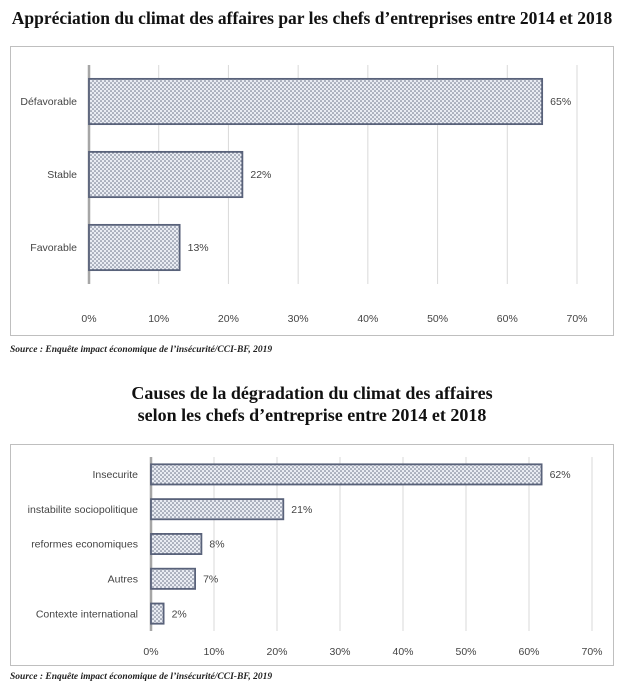  What do you see at coordinates (260, 175) in the screenshot?
I see `value-label: 22%` at bounding box center [260, 175].